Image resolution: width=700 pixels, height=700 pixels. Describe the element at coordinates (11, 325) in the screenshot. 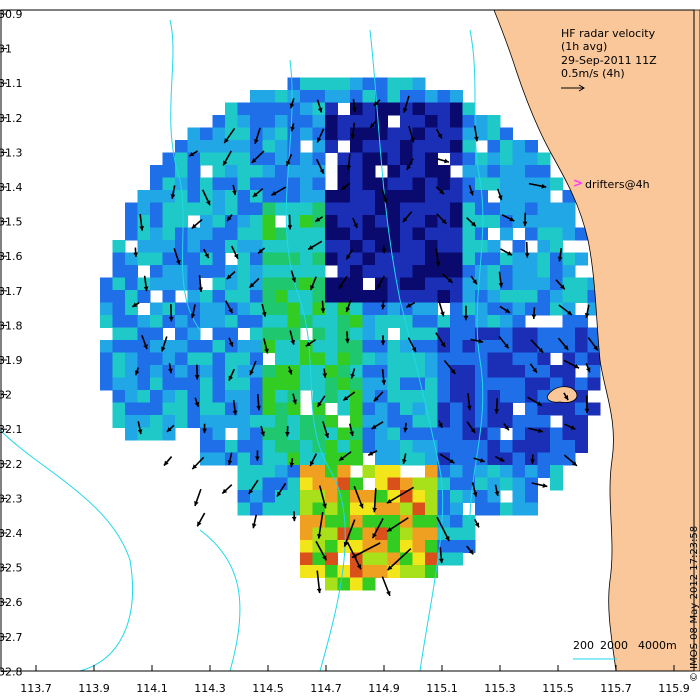

I see `y-tick-label: -31.8` at that location.